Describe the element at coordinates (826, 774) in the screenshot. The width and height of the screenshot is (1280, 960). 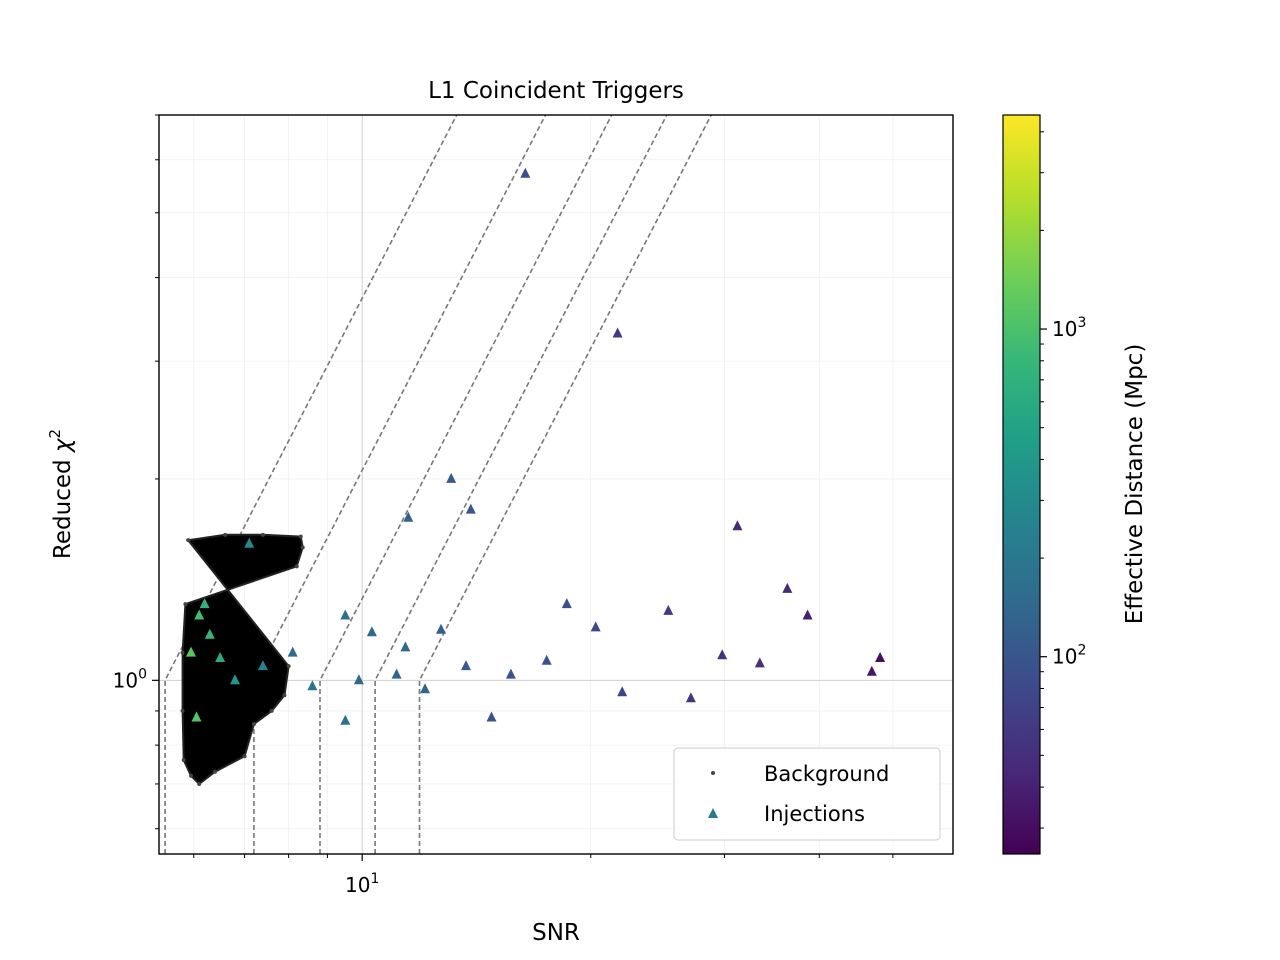
I see `legend-background-label: Background` at that location.